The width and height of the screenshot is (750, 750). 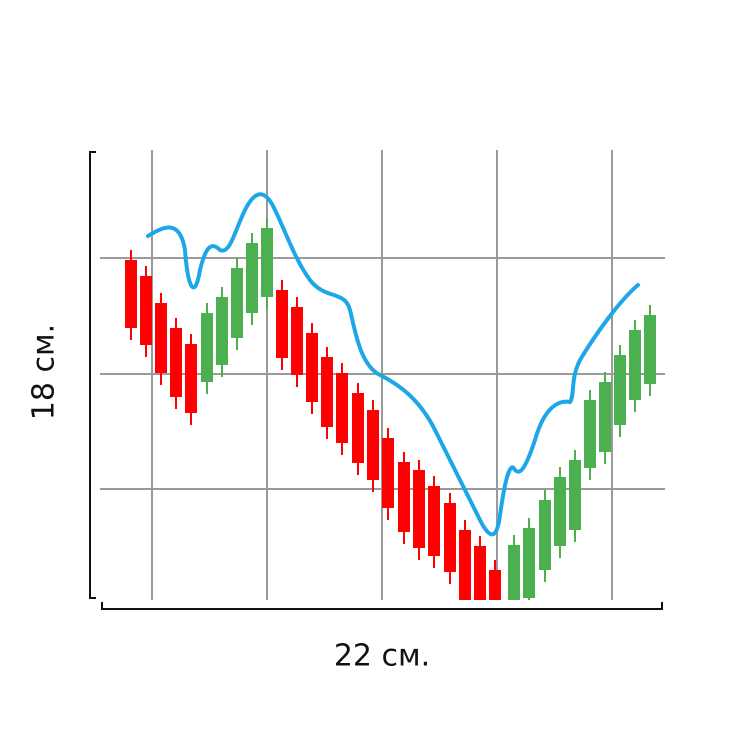 I want to click on width-label: 22 см., so click(x=382, y=656).